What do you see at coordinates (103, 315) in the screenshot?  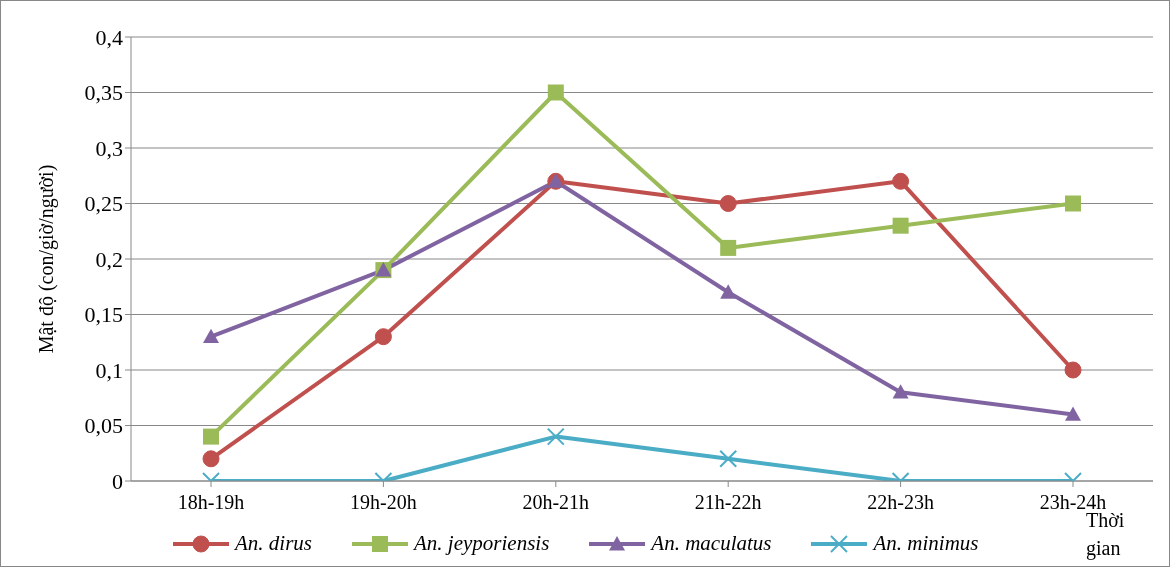 I see `y-tick-label: 0,15` at bounding box center [103, 315].